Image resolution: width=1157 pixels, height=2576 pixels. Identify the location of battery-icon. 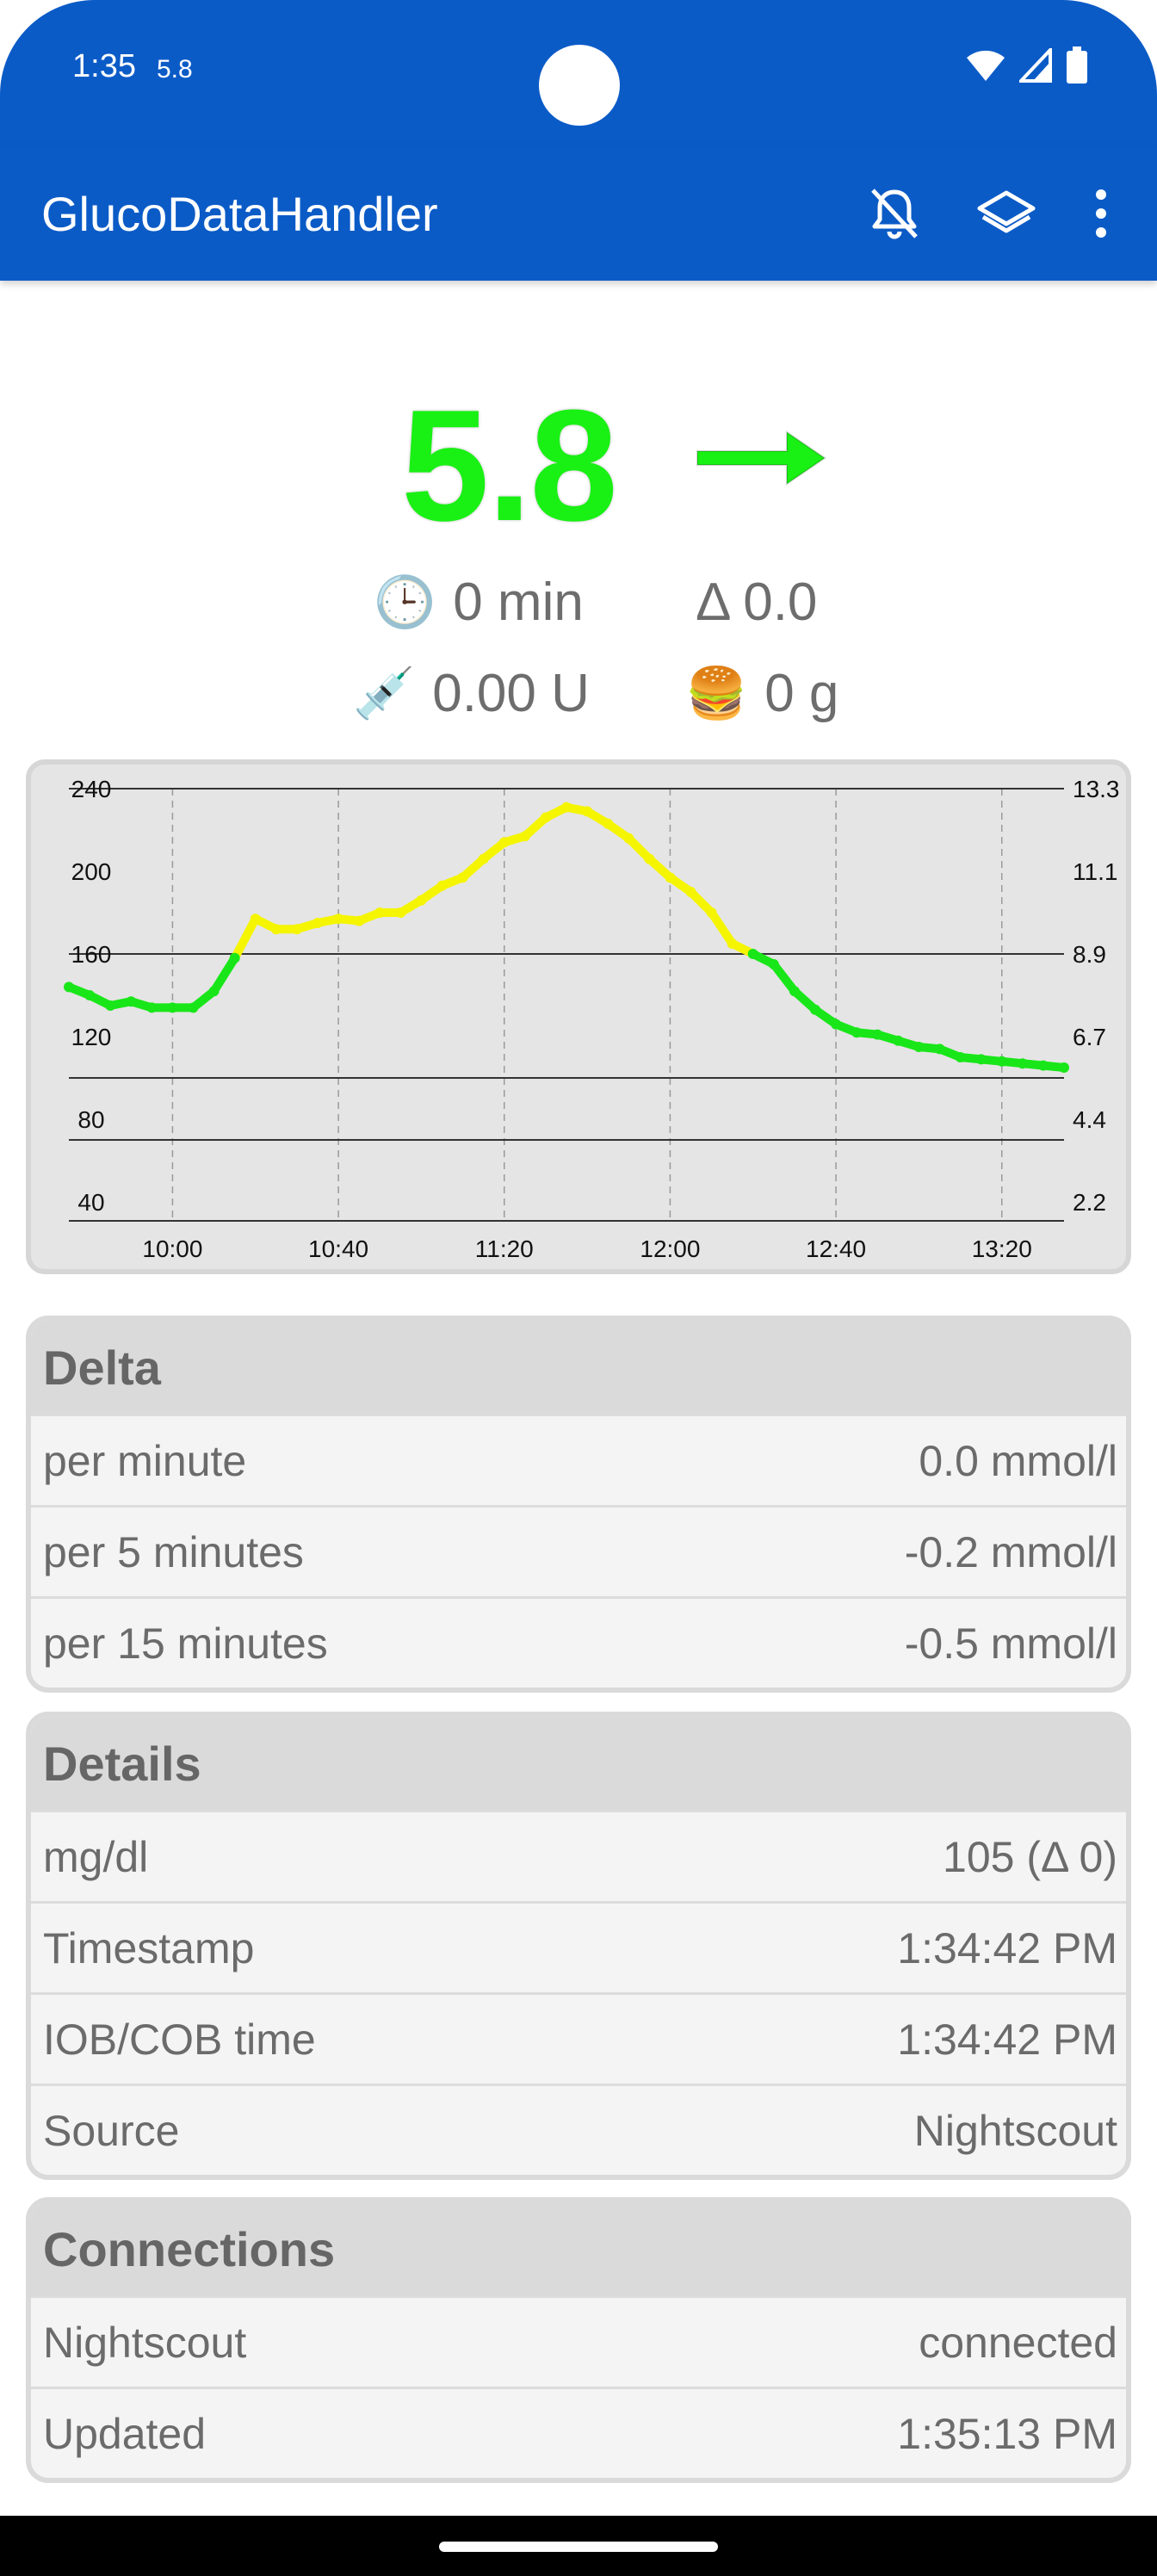
(1077, 65).